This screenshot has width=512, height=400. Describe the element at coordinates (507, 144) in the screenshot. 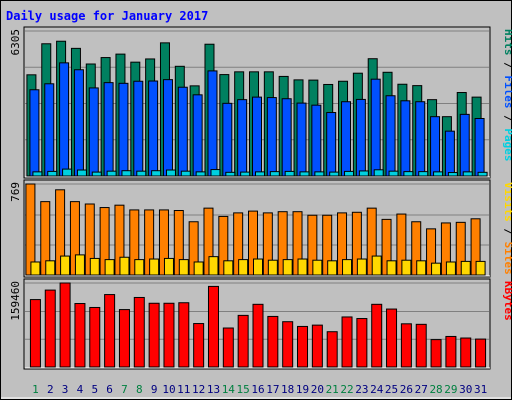

I see `legend-part: Pages` at that location.